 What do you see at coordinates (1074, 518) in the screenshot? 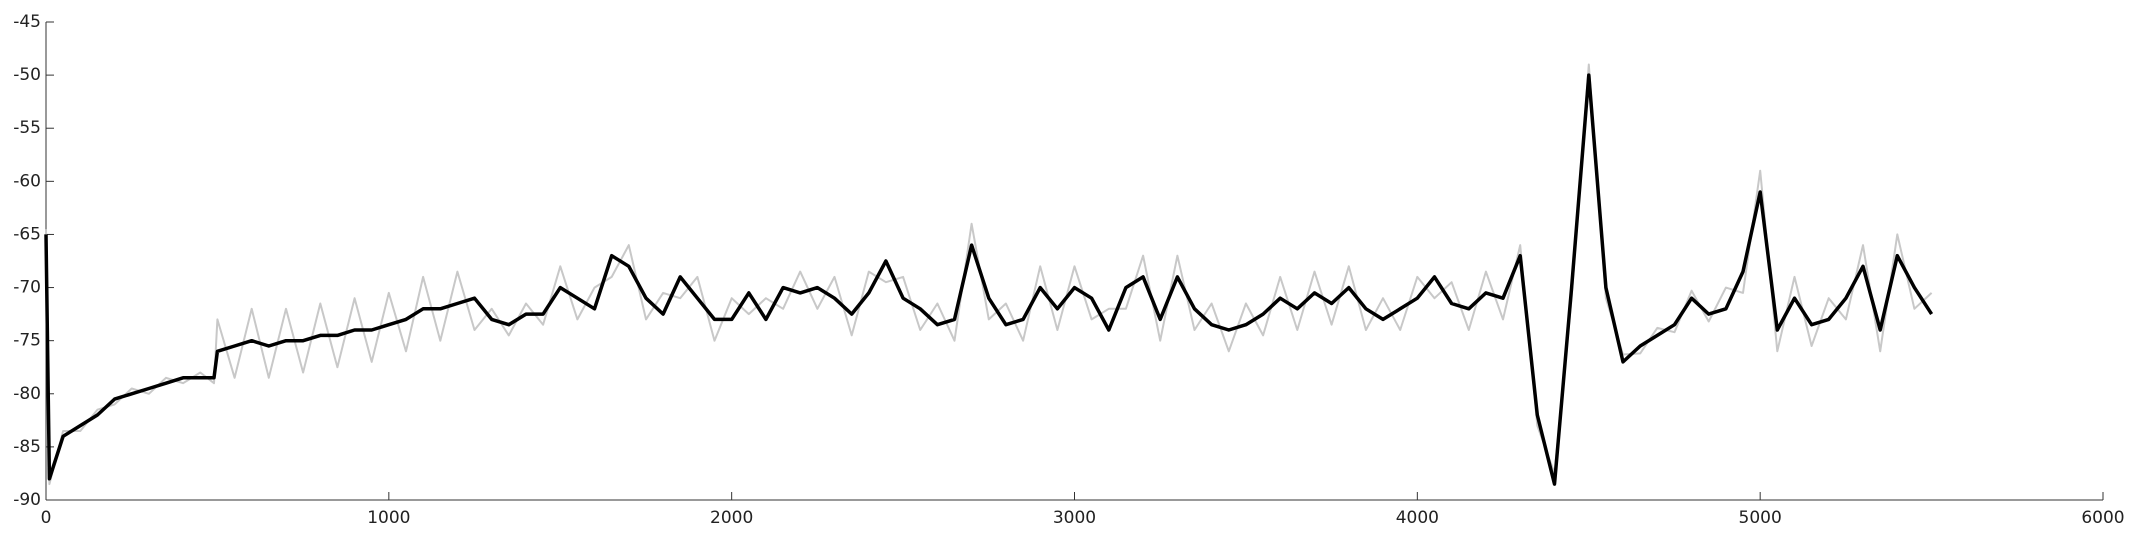
I see `x-tick-label: 3000` at bounding box center [1074, 518].